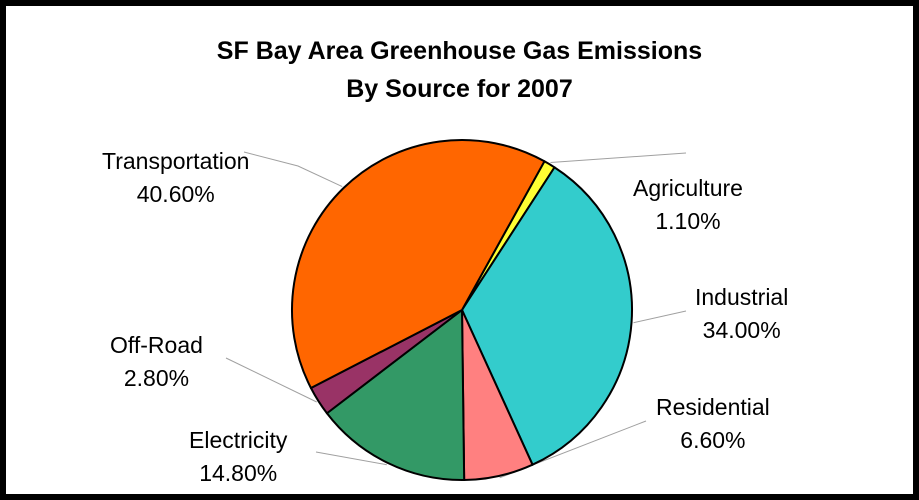 Image resolution: width=919 pixels, height=500 pixels. What do you see at coordinates (351, 458) in the screenshot?
I see `leader-line-electricity` at bounding box center [351, 458].